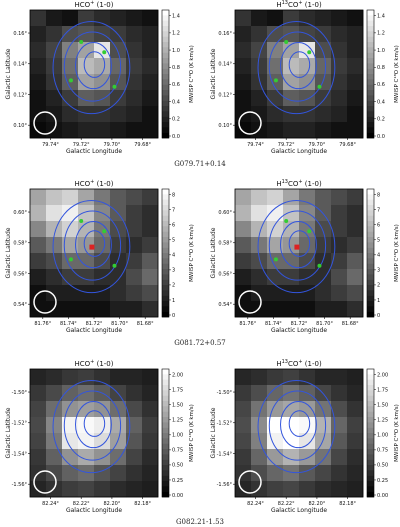 The height and width of the screenshot is (527, 400). What do you see at coordinates (119, 324) in the screenshot?
I see `x-tick-label: 81.70°` at bounding box center [119, 324].